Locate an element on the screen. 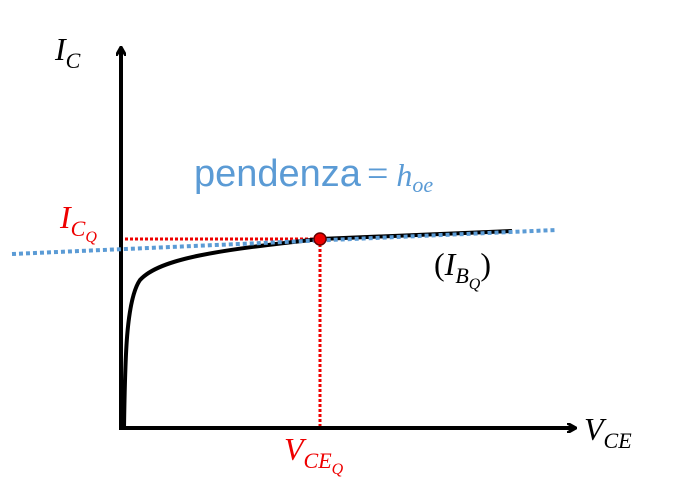 Image resolution: width=689 pixels, height=490 pixels. paren-close: ) is located at coordinates (485, 264).